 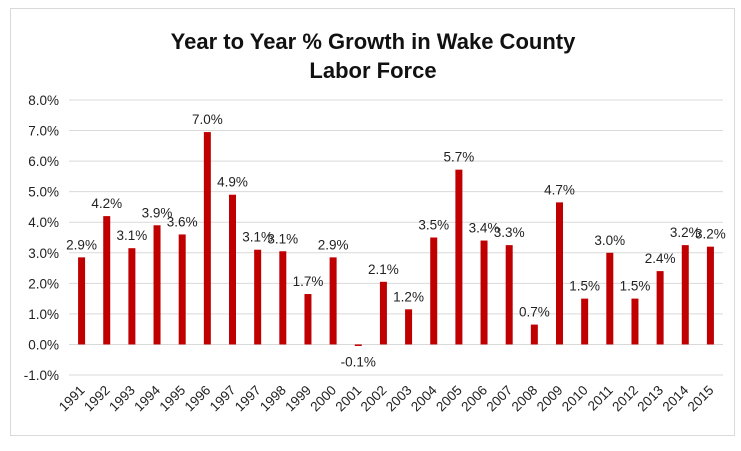 What do you see at coordinates (147, 398) in the screenshot?
I see `x-tick-label: 1994` at bounding box center [147, 398].